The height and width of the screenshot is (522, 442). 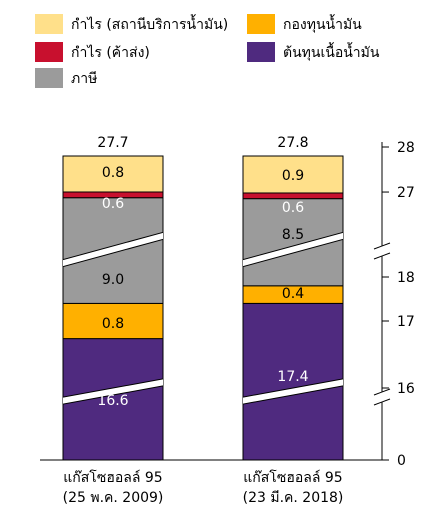 I want to click on legend-label: กำไร (ค้าส่ง), so click(x=110, y=52).